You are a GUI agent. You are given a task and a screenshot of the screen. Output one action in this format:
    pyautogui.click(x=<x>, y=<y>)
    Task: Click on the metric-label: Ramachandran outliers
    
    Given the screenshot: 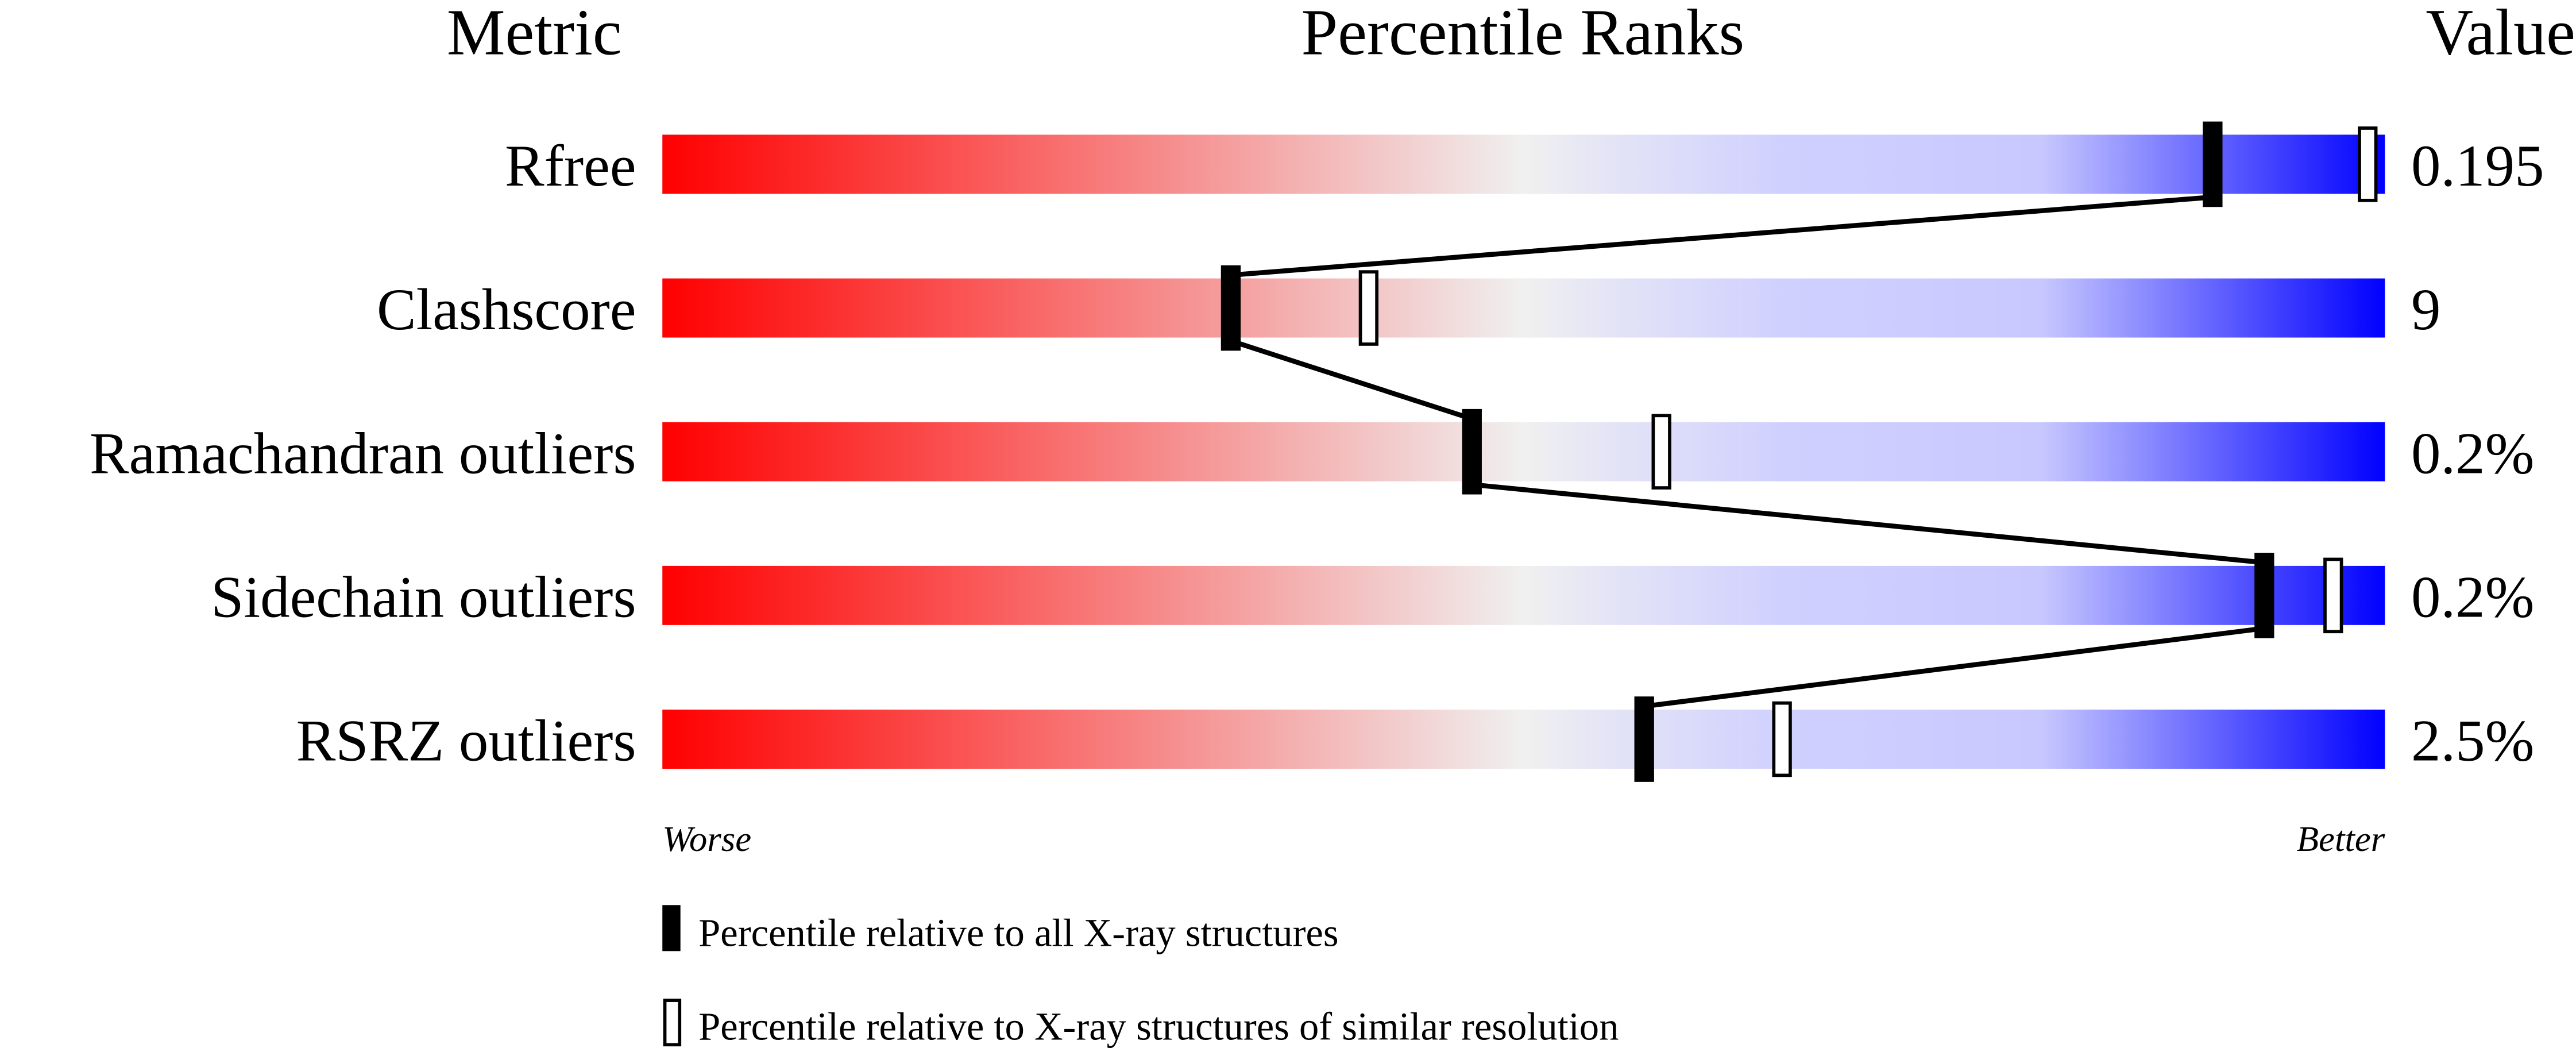 What is the action you would take?
    pyautogui.click(x=363, y=453)
    